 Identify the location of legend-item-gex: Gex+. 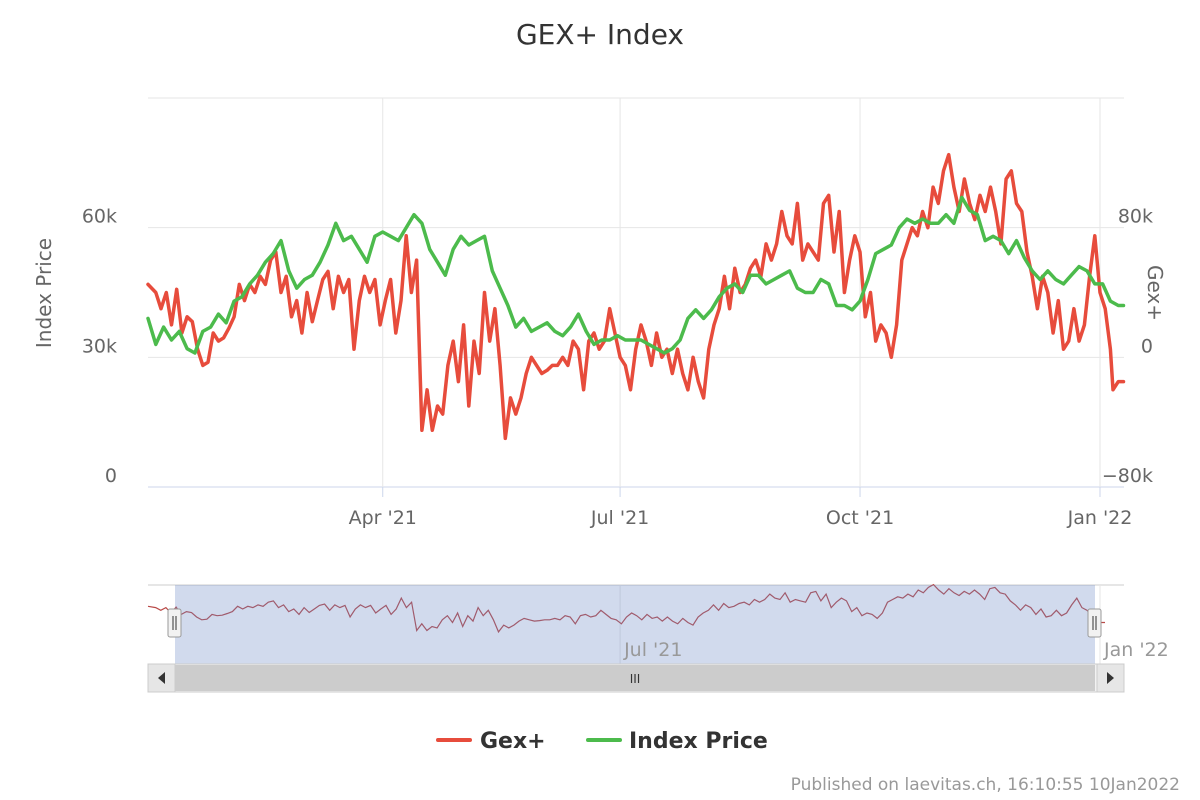
(491, 741).